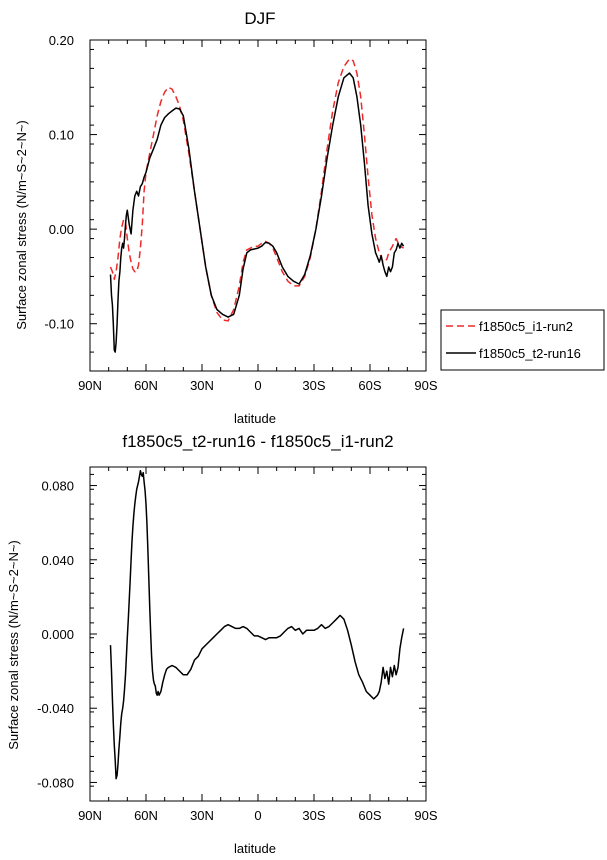 The image size is (607, 860). Describe the element at coordinates (59, 324) in the screenshot. I see `top-y-tick-label: -0.10` at that location.